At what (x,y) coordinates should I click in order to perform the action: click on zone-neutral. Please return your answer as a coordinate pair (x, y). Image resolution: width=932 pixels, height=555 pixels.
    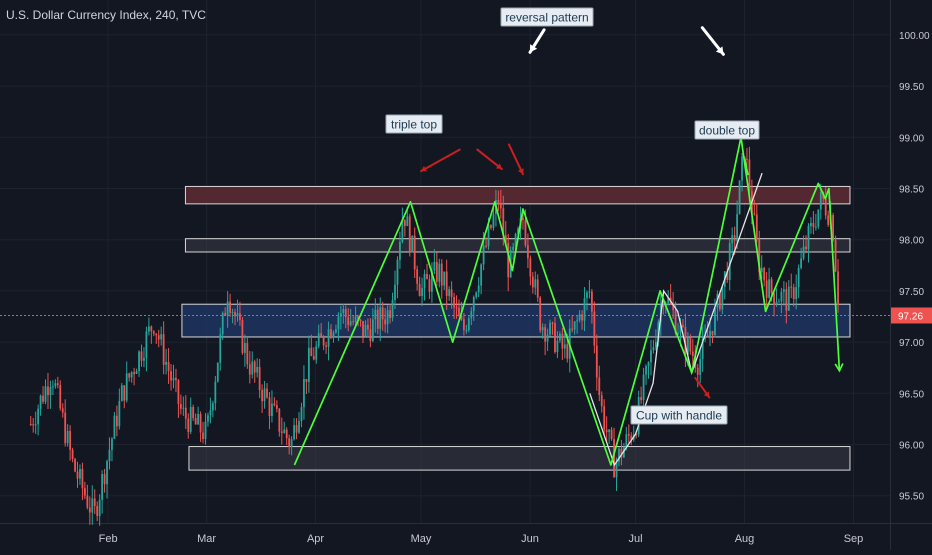
    Looking at the image, I should click on (519, 458).